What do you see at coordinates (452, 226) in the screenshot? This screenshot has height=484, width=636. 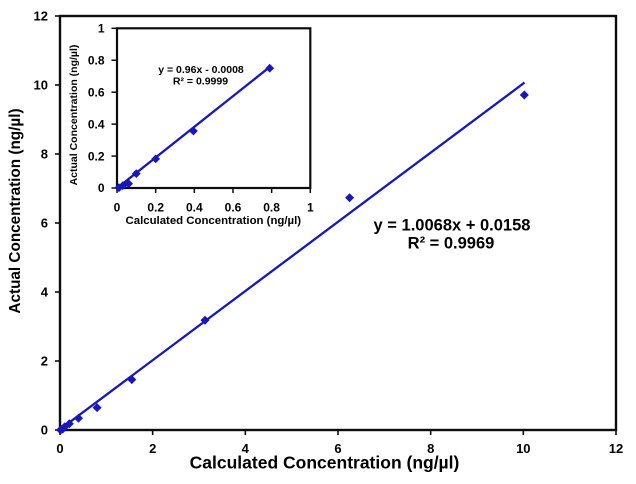 I see `svg-text: y = 1.0068x + 0.0158` at bounding box center [452, 226].